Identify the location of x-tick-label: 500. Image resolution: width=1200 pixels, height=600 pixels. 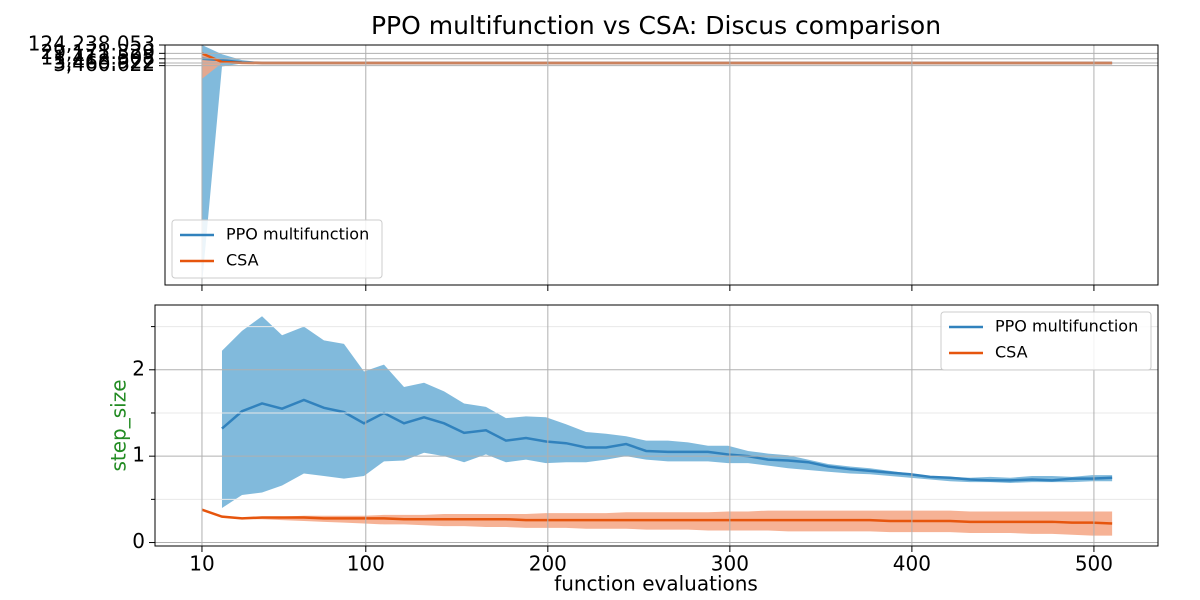
(1094, 564).